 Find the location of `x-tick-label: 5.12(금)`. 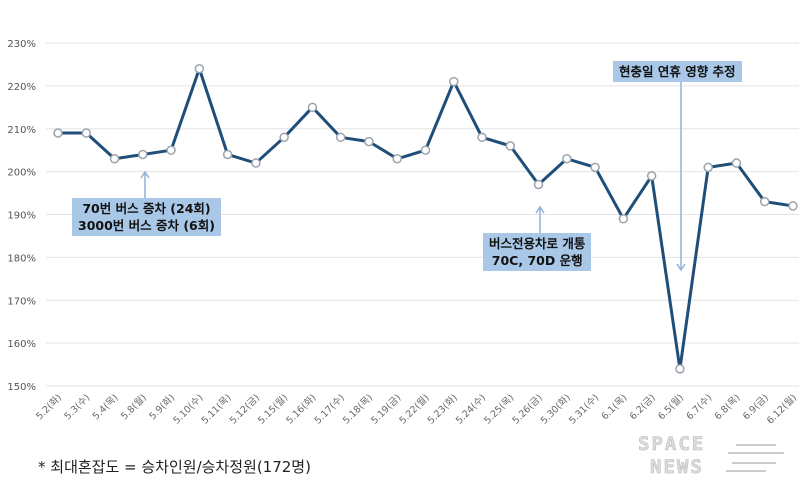

x-tick-label: 5.12(금) is located at coordinates (245, 409).